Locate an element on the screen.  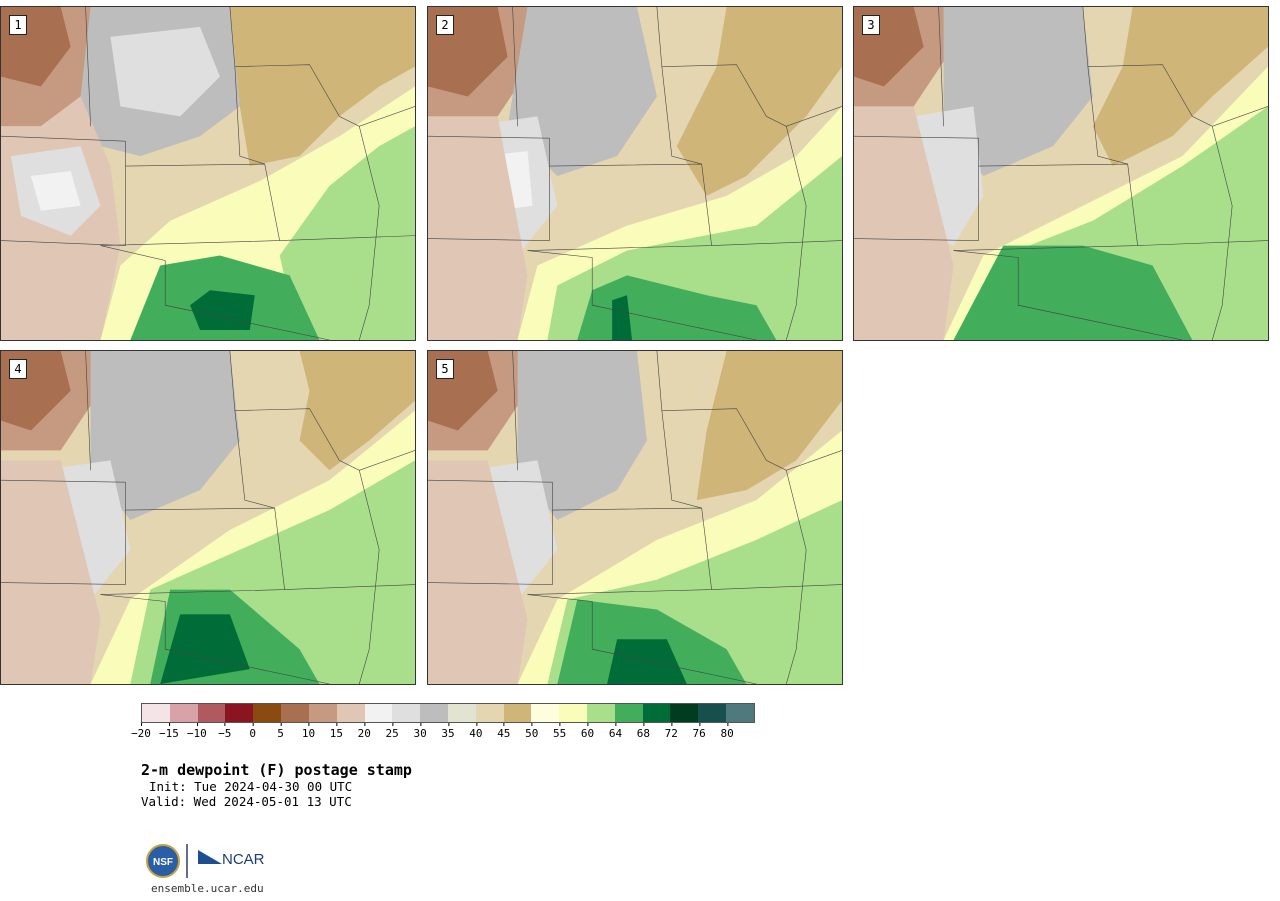
colorbar-tick-label: 40 is located at coordinates (476, 731).